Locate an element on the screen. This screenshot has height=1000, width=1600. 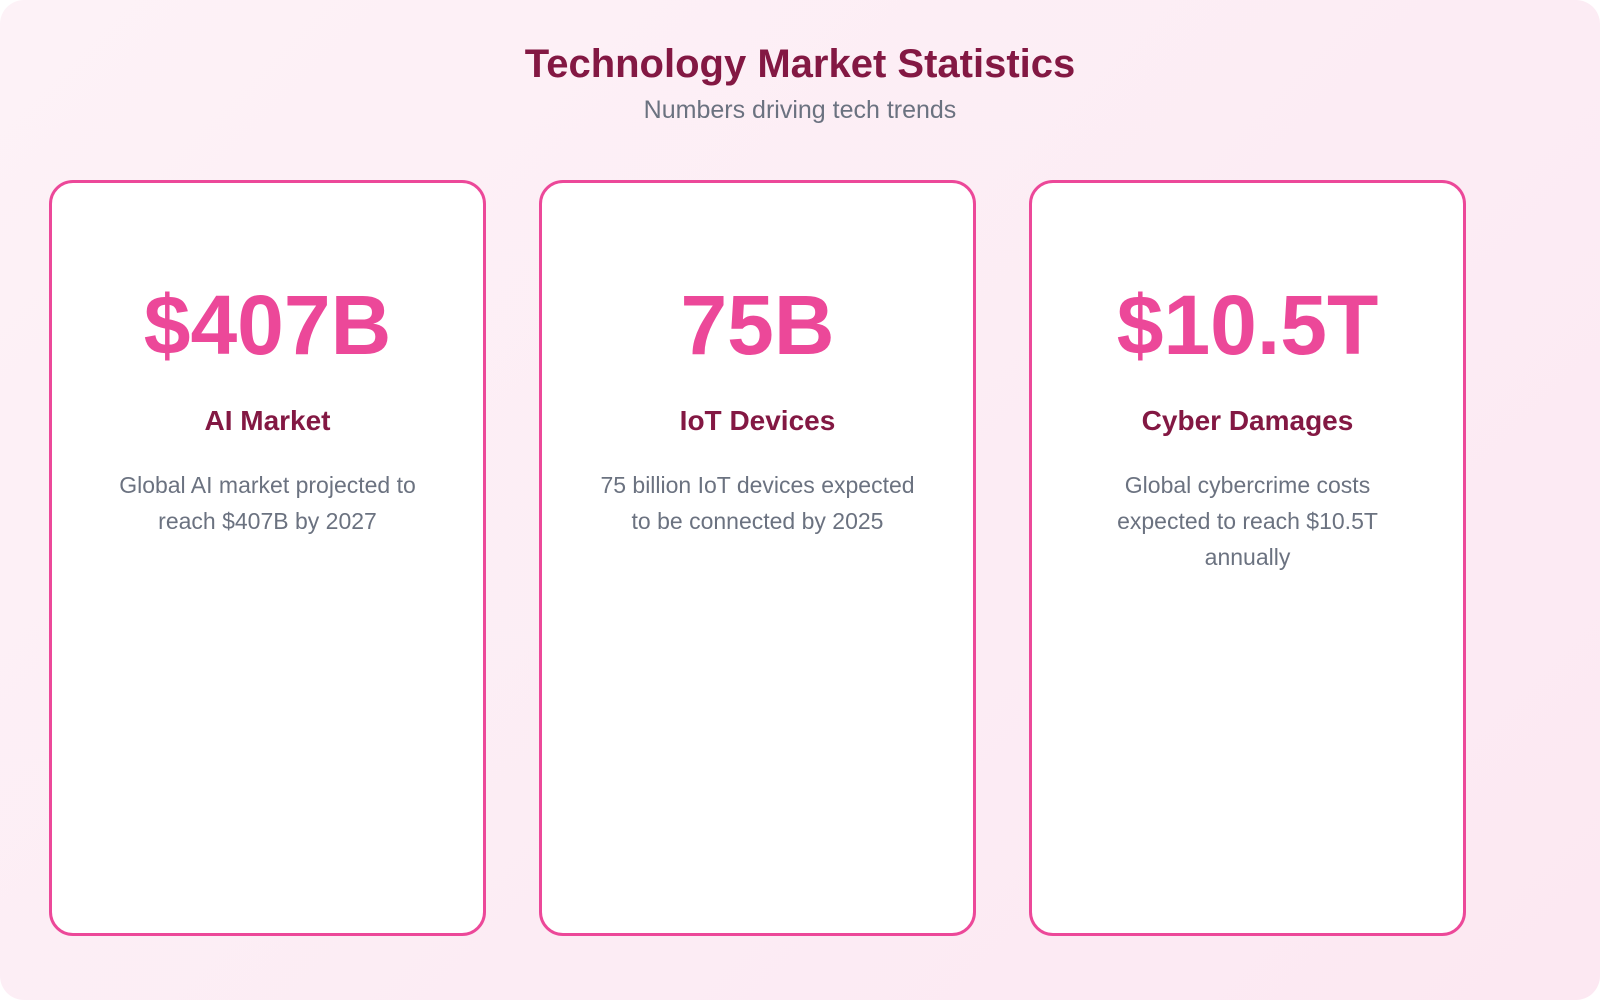
stat-label: AI Market is located at coordinates (267, 420).